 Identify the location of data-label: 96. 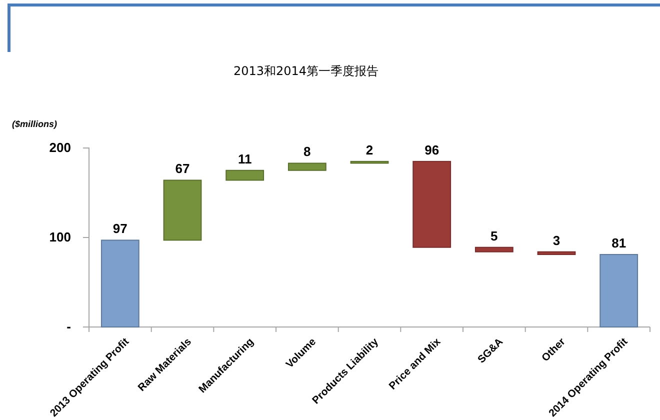
(432, 150).